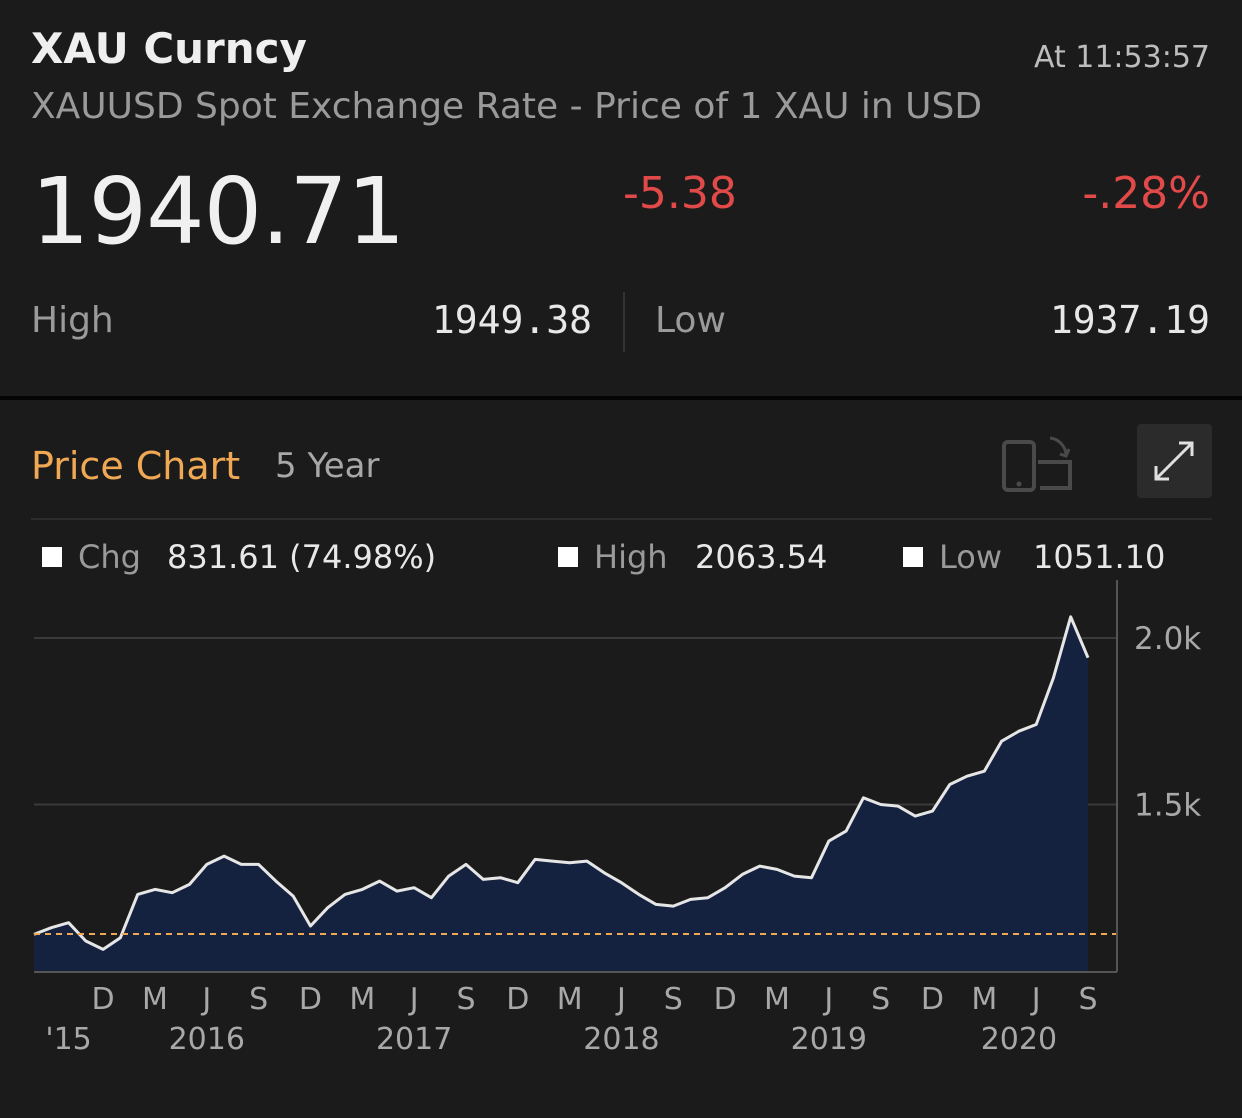  I want to click on ticker-title: XAU Curncy, so click(169, 48).